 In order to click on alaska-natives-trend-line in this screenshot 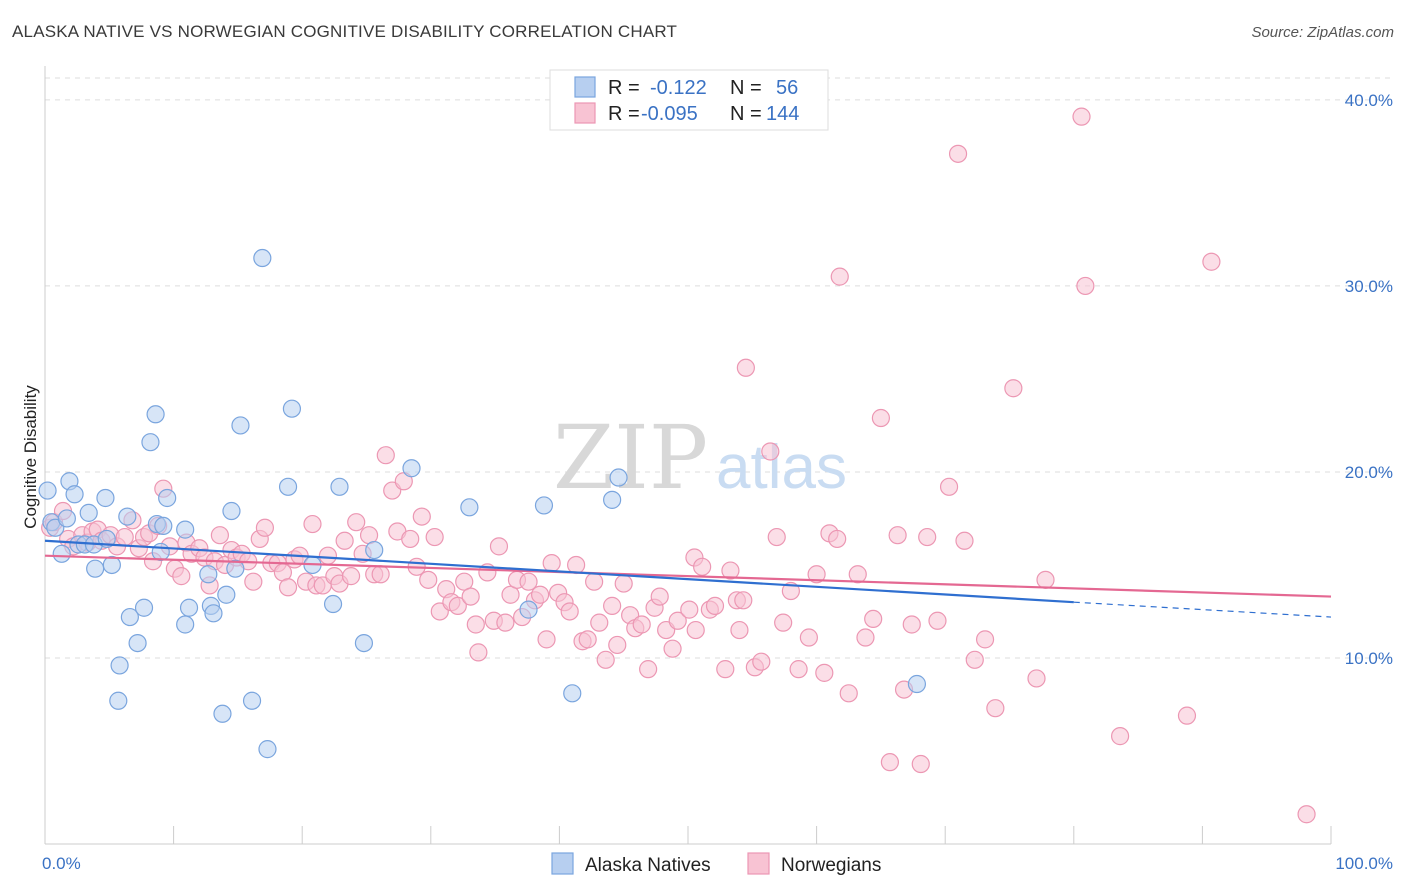, I will do `click(559, 571)`.